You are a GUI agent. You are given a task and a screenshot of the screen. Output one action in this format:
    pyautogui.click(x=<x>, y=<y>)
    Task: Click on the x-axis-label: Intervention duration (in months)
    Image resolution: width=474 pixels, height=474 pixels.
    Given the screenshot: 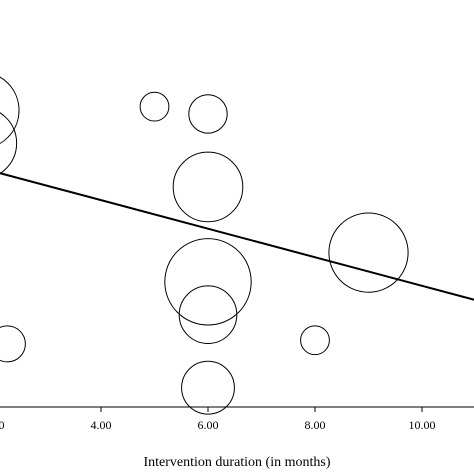 What is the action you would take?
    pyautogui.click(x=236, y=462)
    